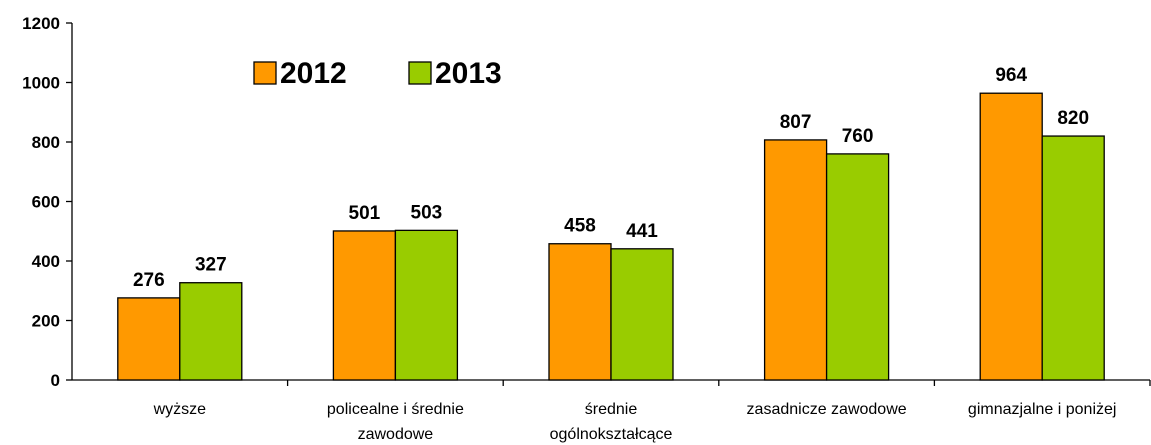 This screenshot has height=445, width=1151. I want to click on data-label-2012-0: 276, so click(149, 280).